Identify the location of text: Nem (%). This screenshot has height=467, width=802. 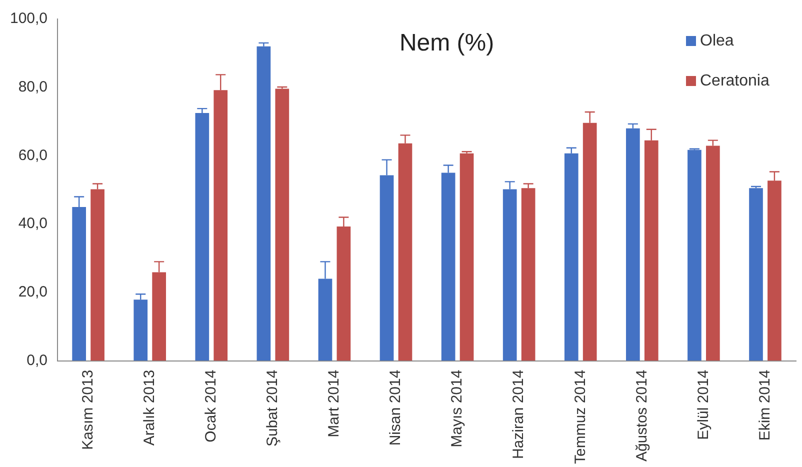
(446, 43).